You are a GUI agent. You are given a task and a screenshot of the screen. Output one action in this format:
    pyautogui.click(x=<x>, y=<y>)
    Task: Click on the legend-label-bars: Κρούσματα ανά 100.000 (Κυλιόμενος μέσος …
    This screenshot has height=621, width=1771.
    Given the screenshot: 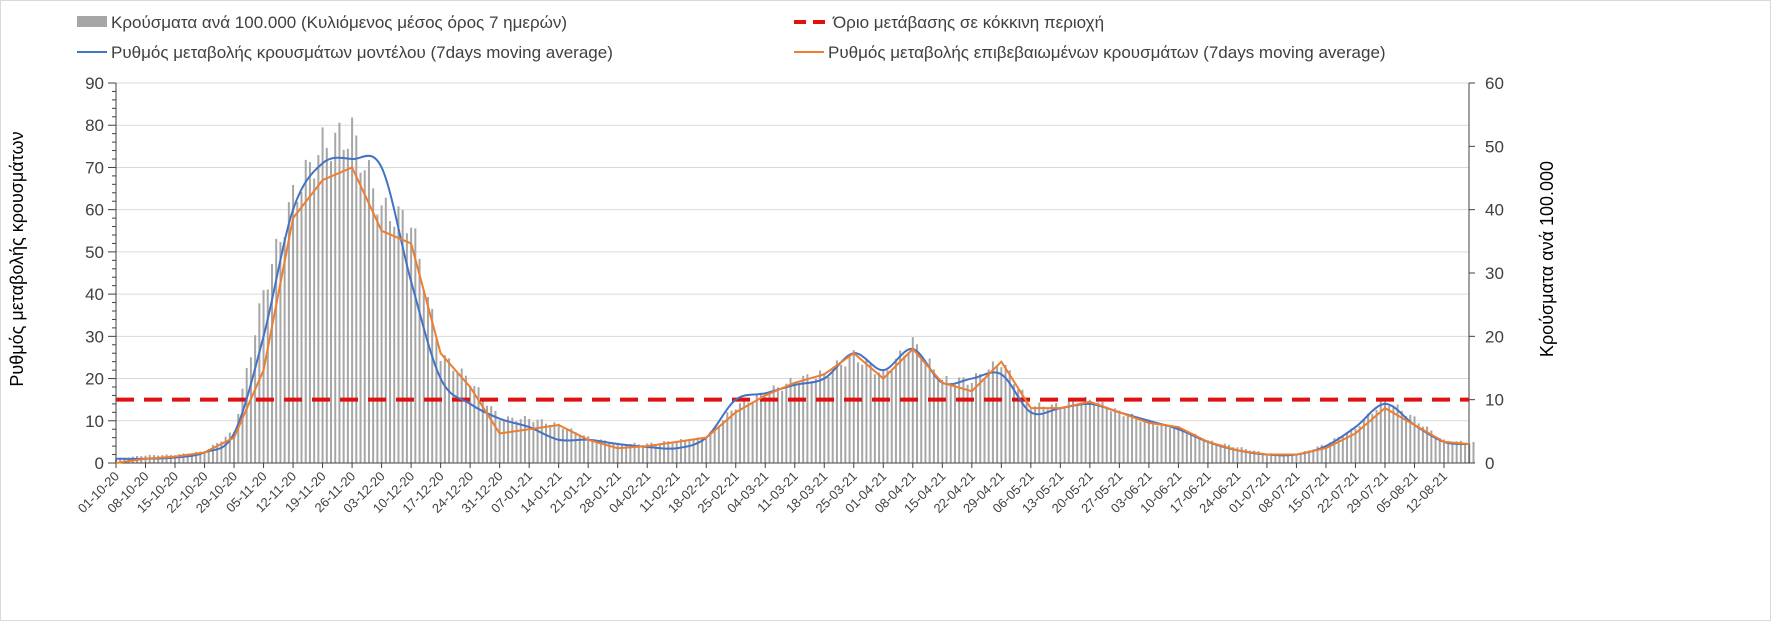 What is the action you would take?
    pyautogui.click(x=339, y=22)
    